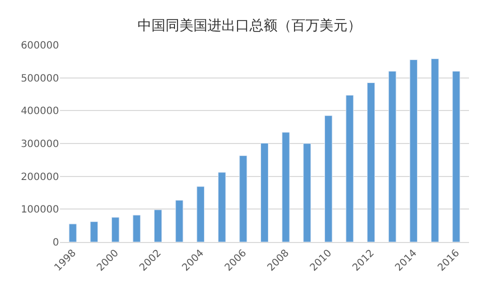  What do you see at coordinates (39, 78) in the screenshot?
I see `y-tick-label: 500000` at bounding box center [39, 78].